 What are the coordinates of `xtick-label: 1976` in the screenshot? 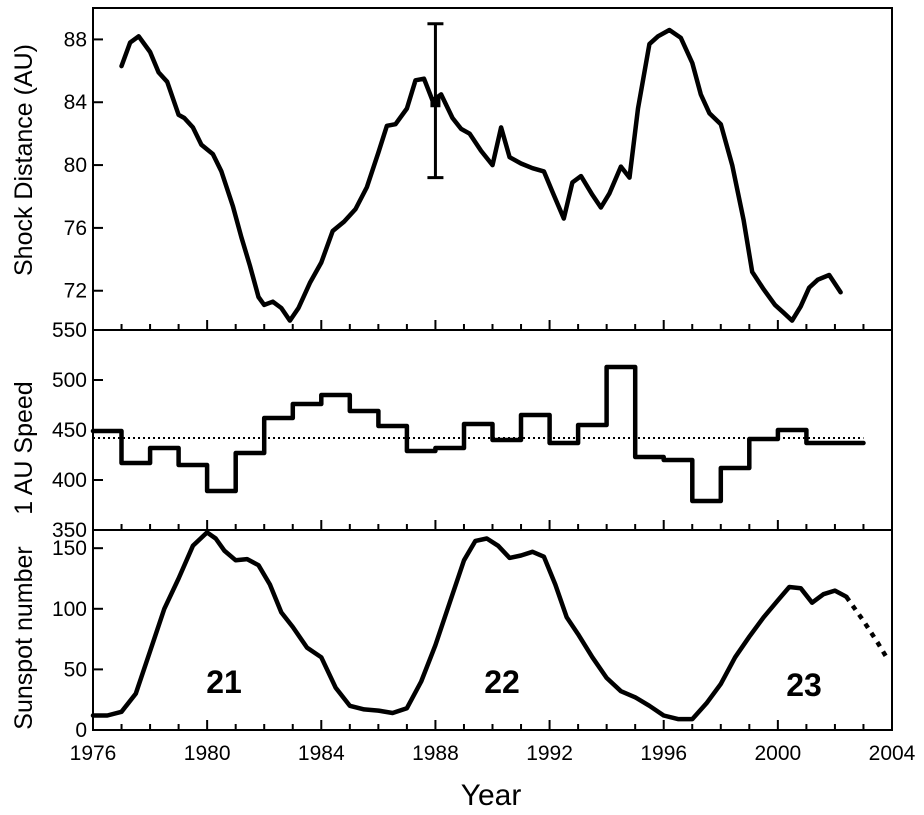 It's located at (93, 753).